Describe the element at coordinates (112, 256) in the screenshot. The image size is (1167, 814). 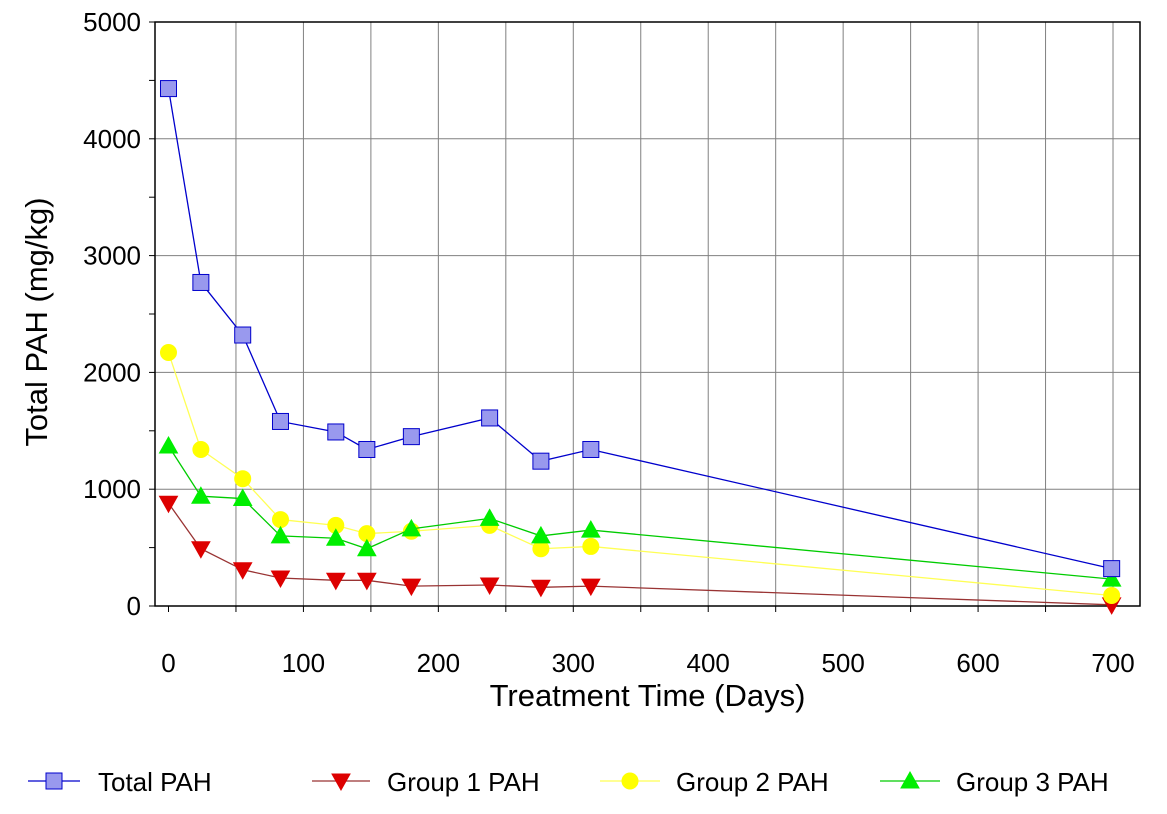
I see `y-tick-label: 3000` at that location.